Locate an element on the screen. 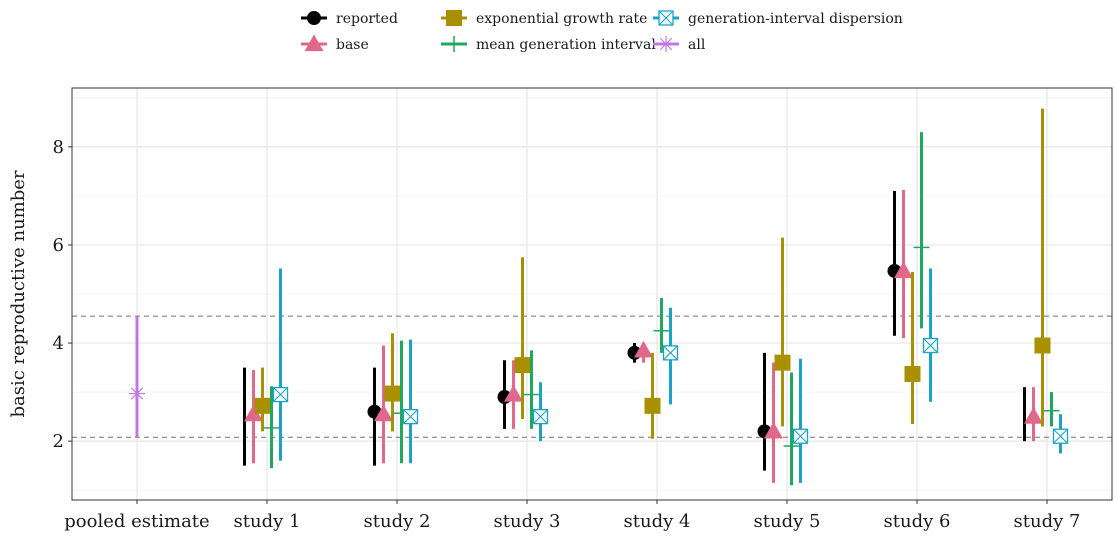 This screenshot has height=539, width=1115. legend-item: exponential growth rate is located at coordinates (544, 18).